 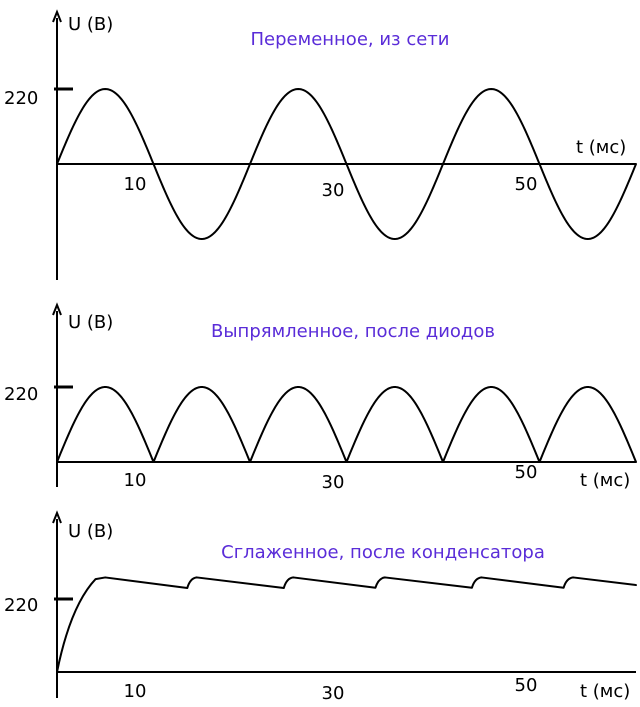 What do you see at coordinates (333, 693) in the screenshot?
I see `panel-3-x-tick-label-30: 30` at bounding box center [333, 693].